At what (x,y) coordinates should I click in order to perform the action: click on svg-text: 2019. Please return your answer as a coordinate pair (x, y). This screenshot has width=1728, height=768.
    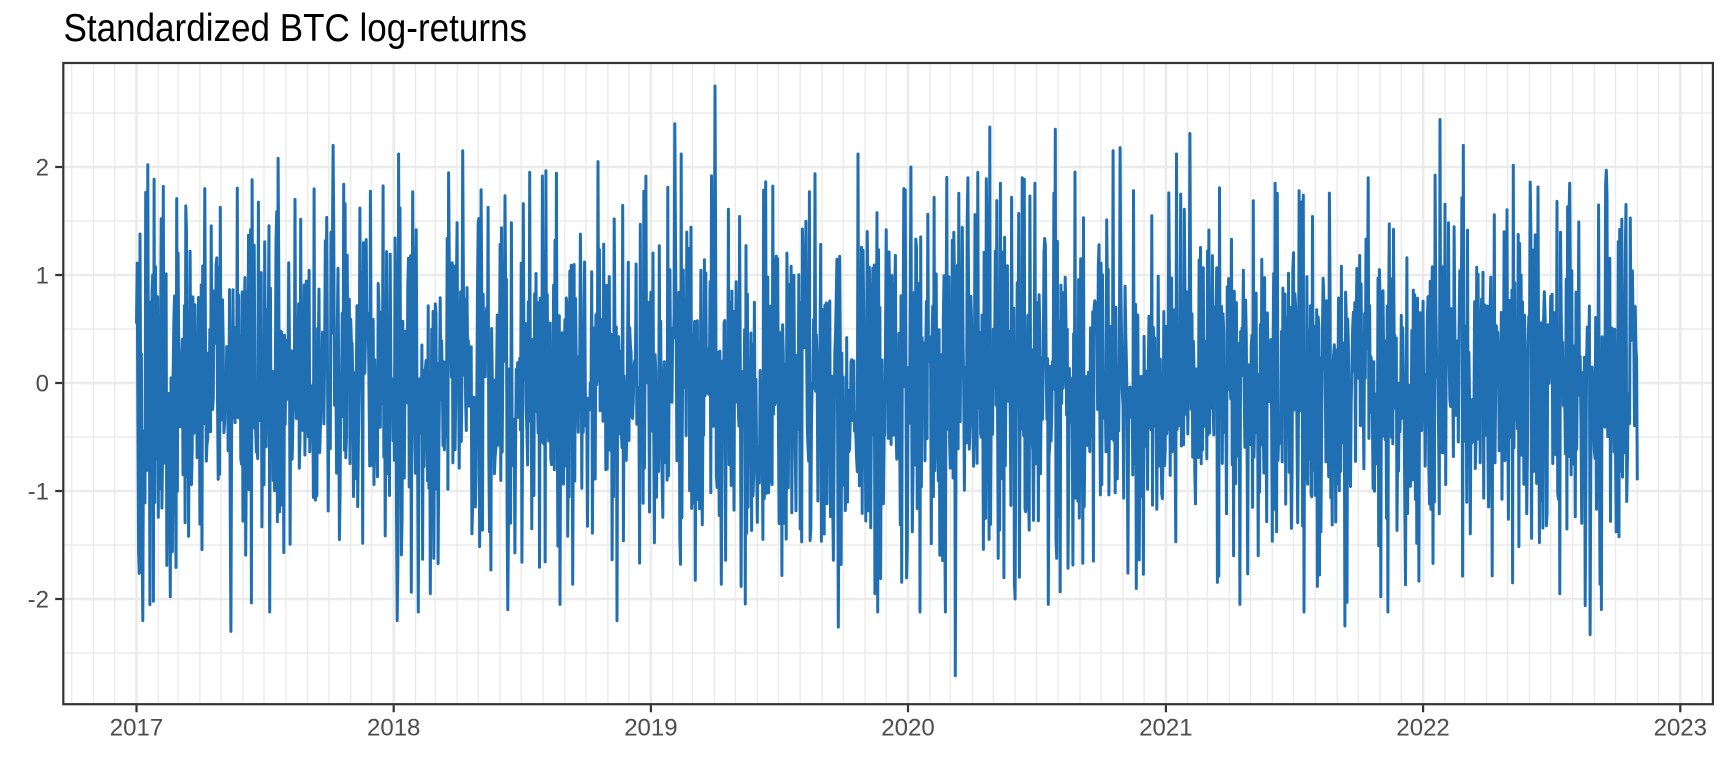
    Looking at the image, I should click on (650, 728).